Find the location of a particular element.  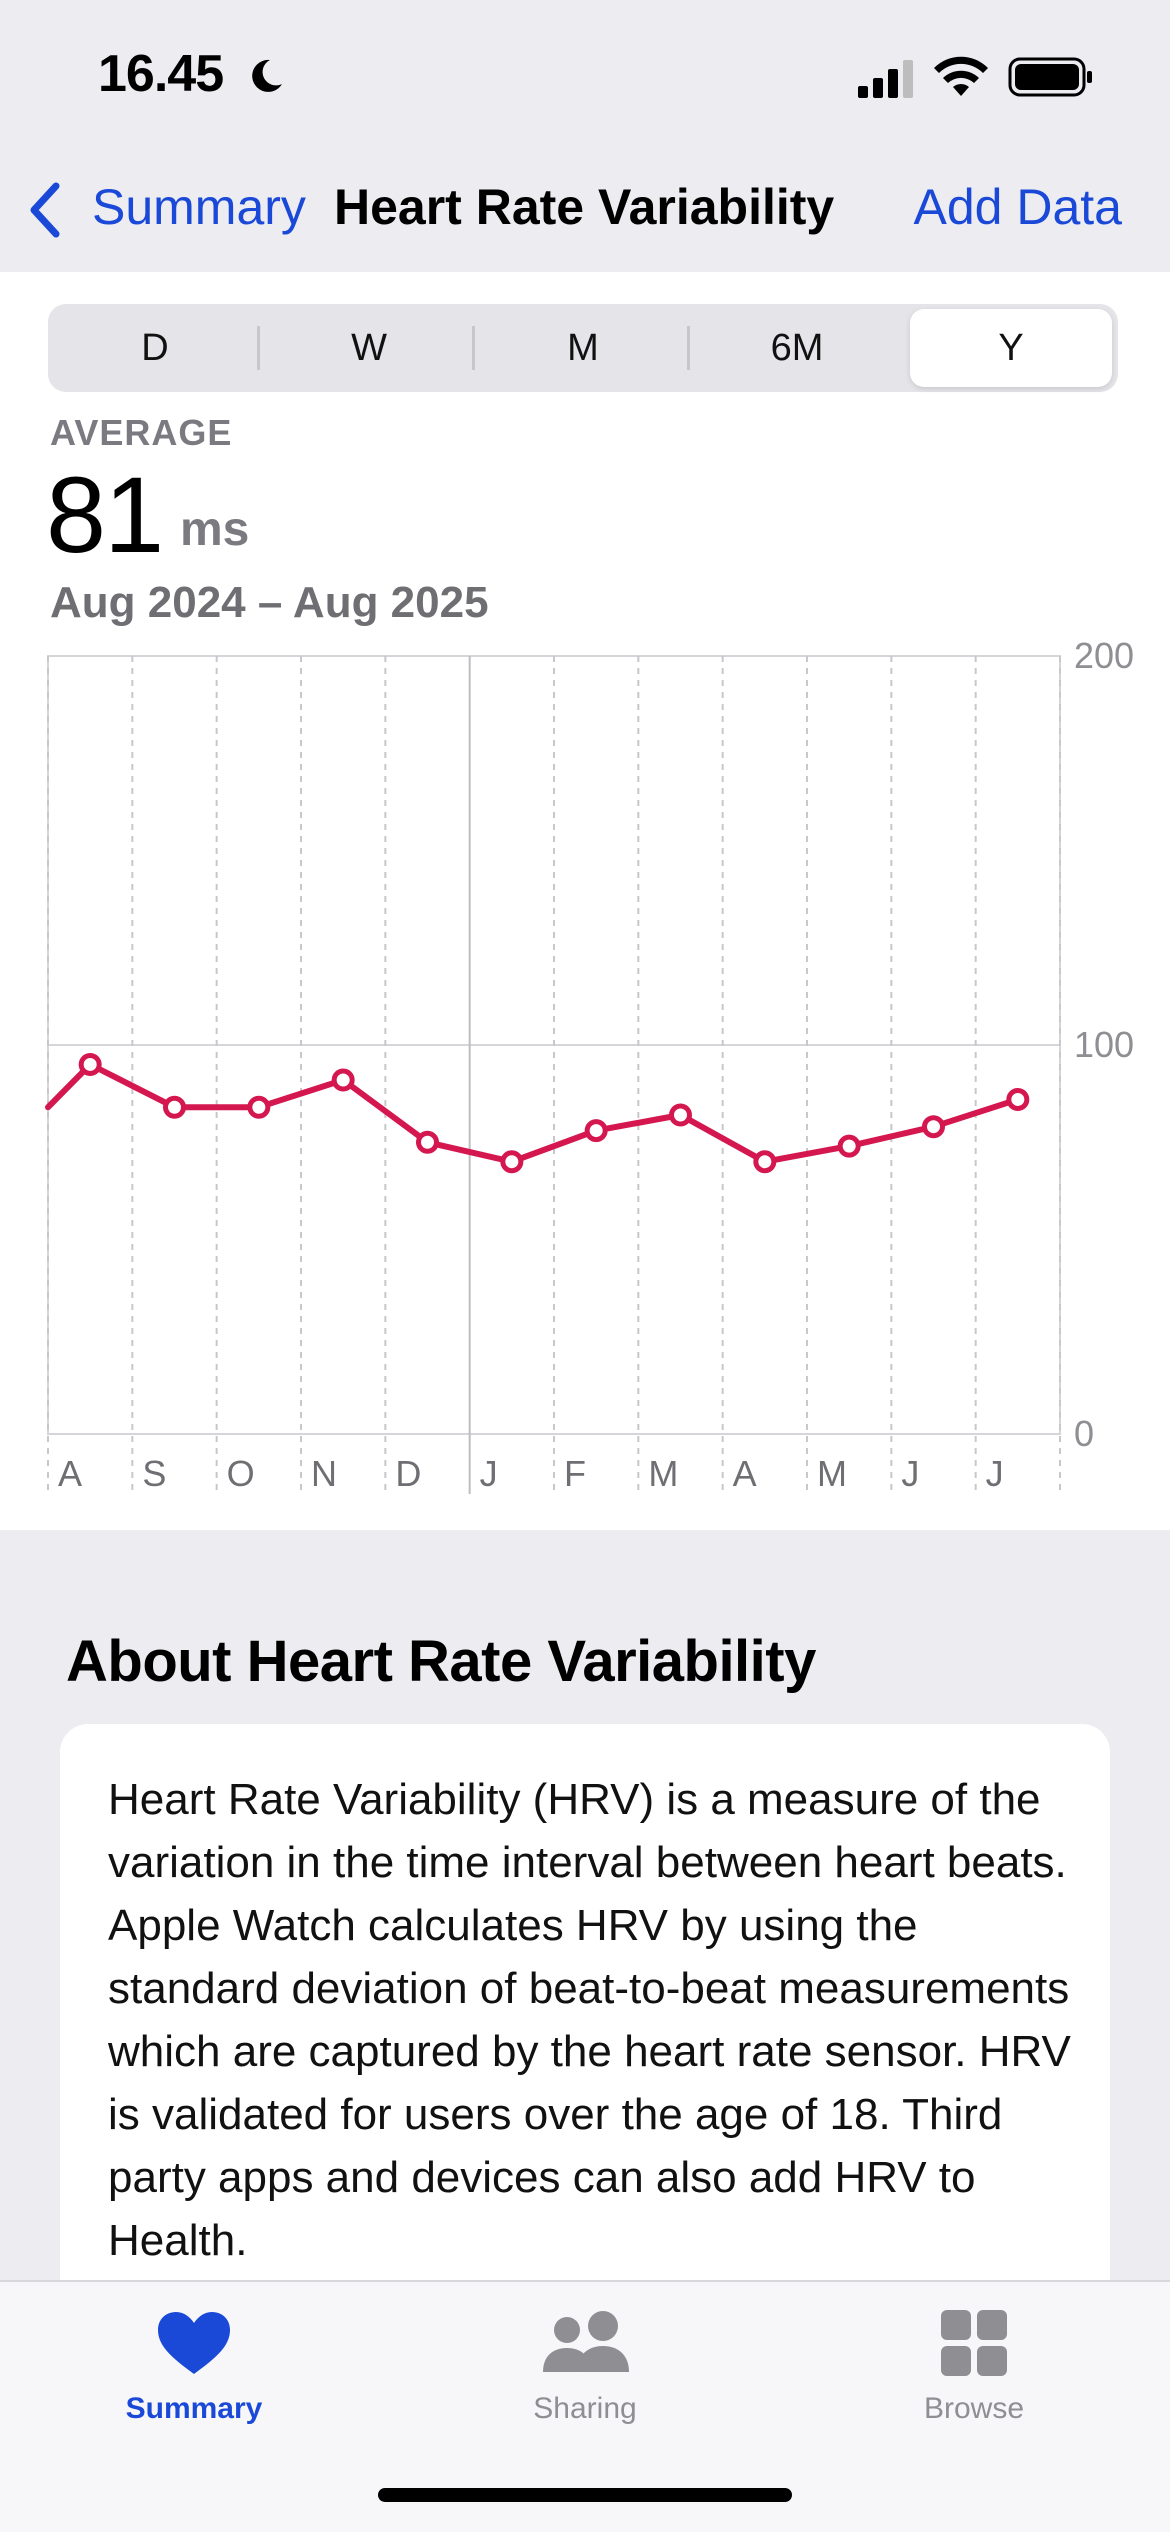

chevron-left-icon is located at coordinates (45, 210).